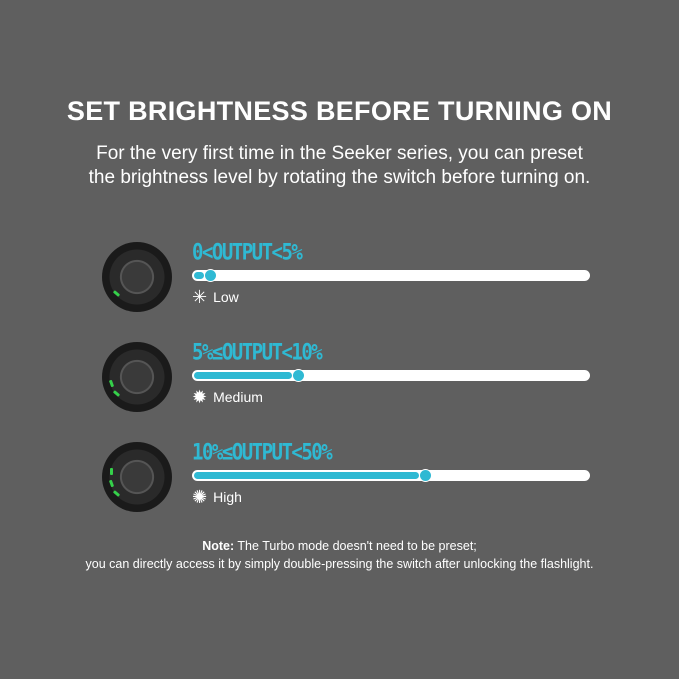 This screenshot has height=679, width=679. I want to click on medium-sun-icon: ✹, so click(200, 397).